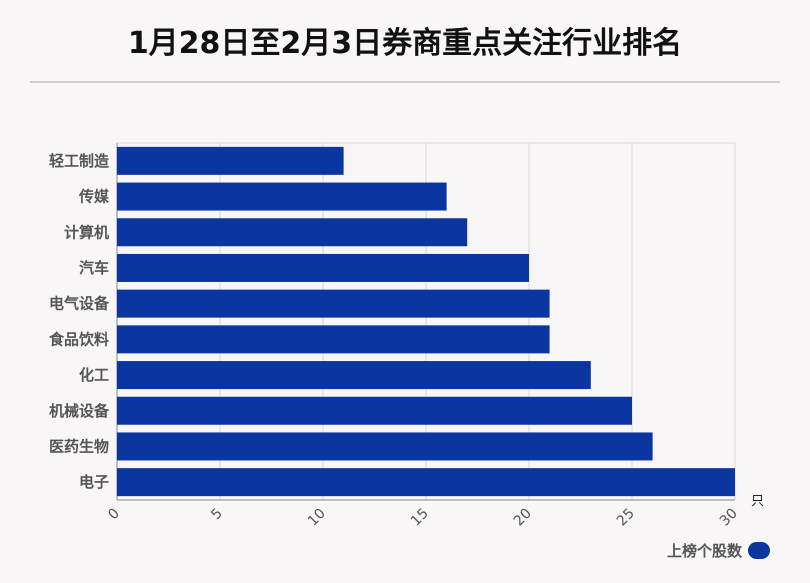 This screenshot has width=810, height=583. I want to click on legend-label: 上榜个股数, so click(704, 551).